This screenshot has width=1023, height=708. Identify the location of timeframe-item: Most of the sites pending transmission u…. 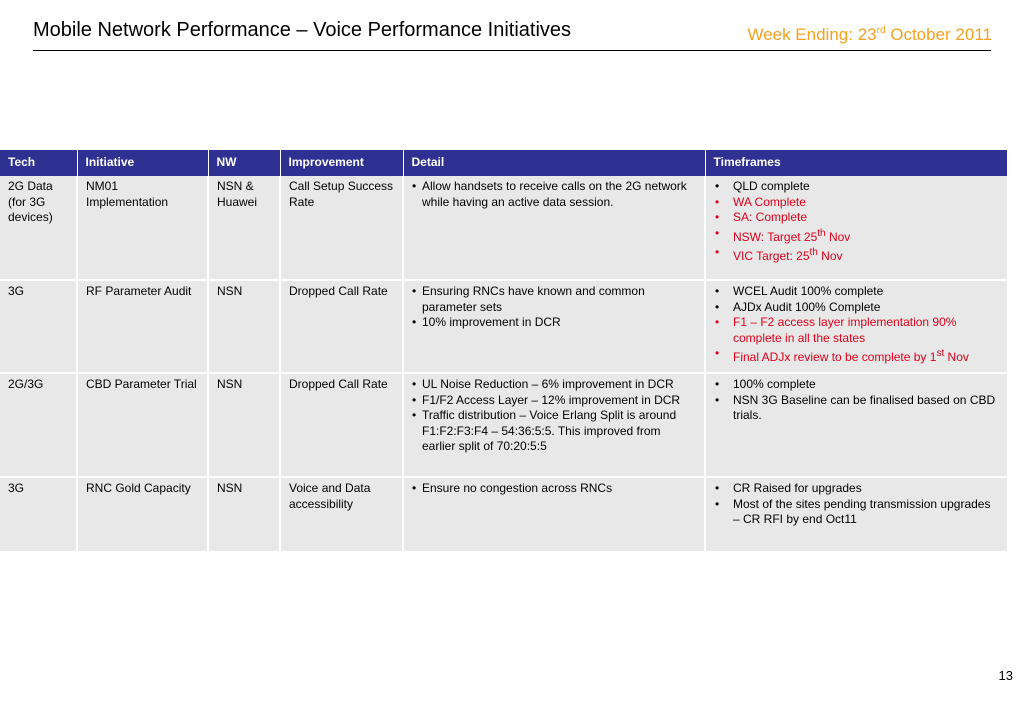
(856, 512).